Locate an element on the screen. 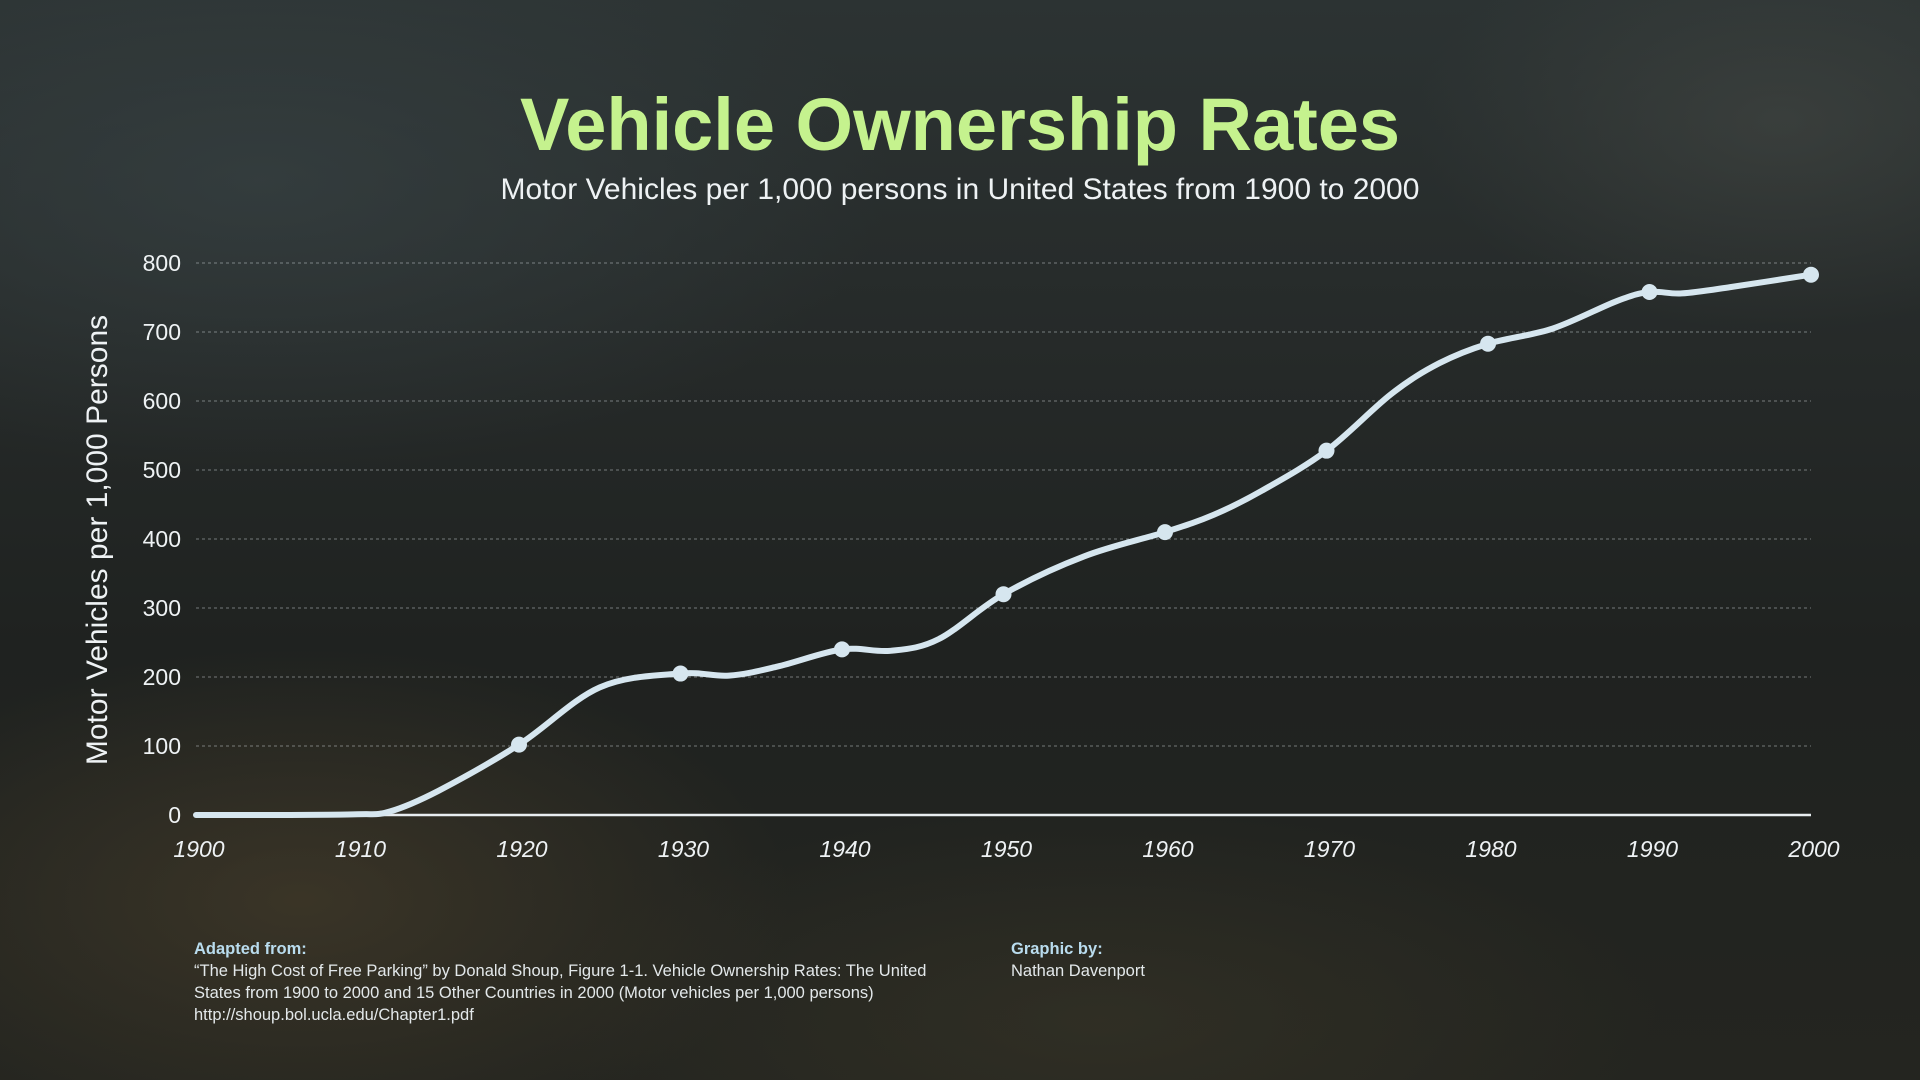 Image resolution: width=1920 pixels, height=1080 pixels. data-point-1940 is located at coordinates (842, 649).